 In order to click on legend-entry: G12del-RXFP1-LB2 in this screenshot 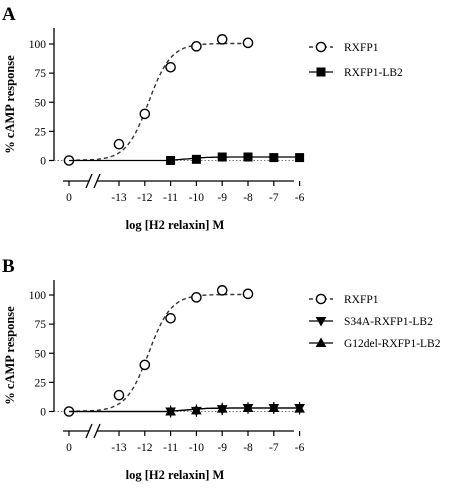, I will do `click(375, 344)`.